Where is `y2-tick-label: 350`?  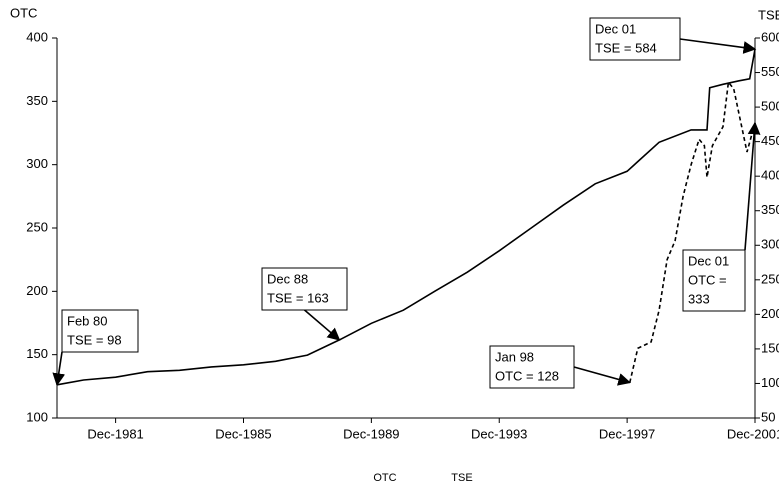 y2-tick-label: 350 is located at coordinates (770, 209).